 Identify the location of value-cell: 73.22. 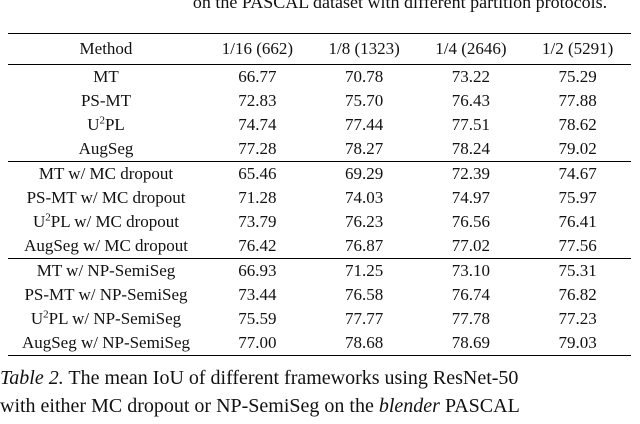
(470, 76).